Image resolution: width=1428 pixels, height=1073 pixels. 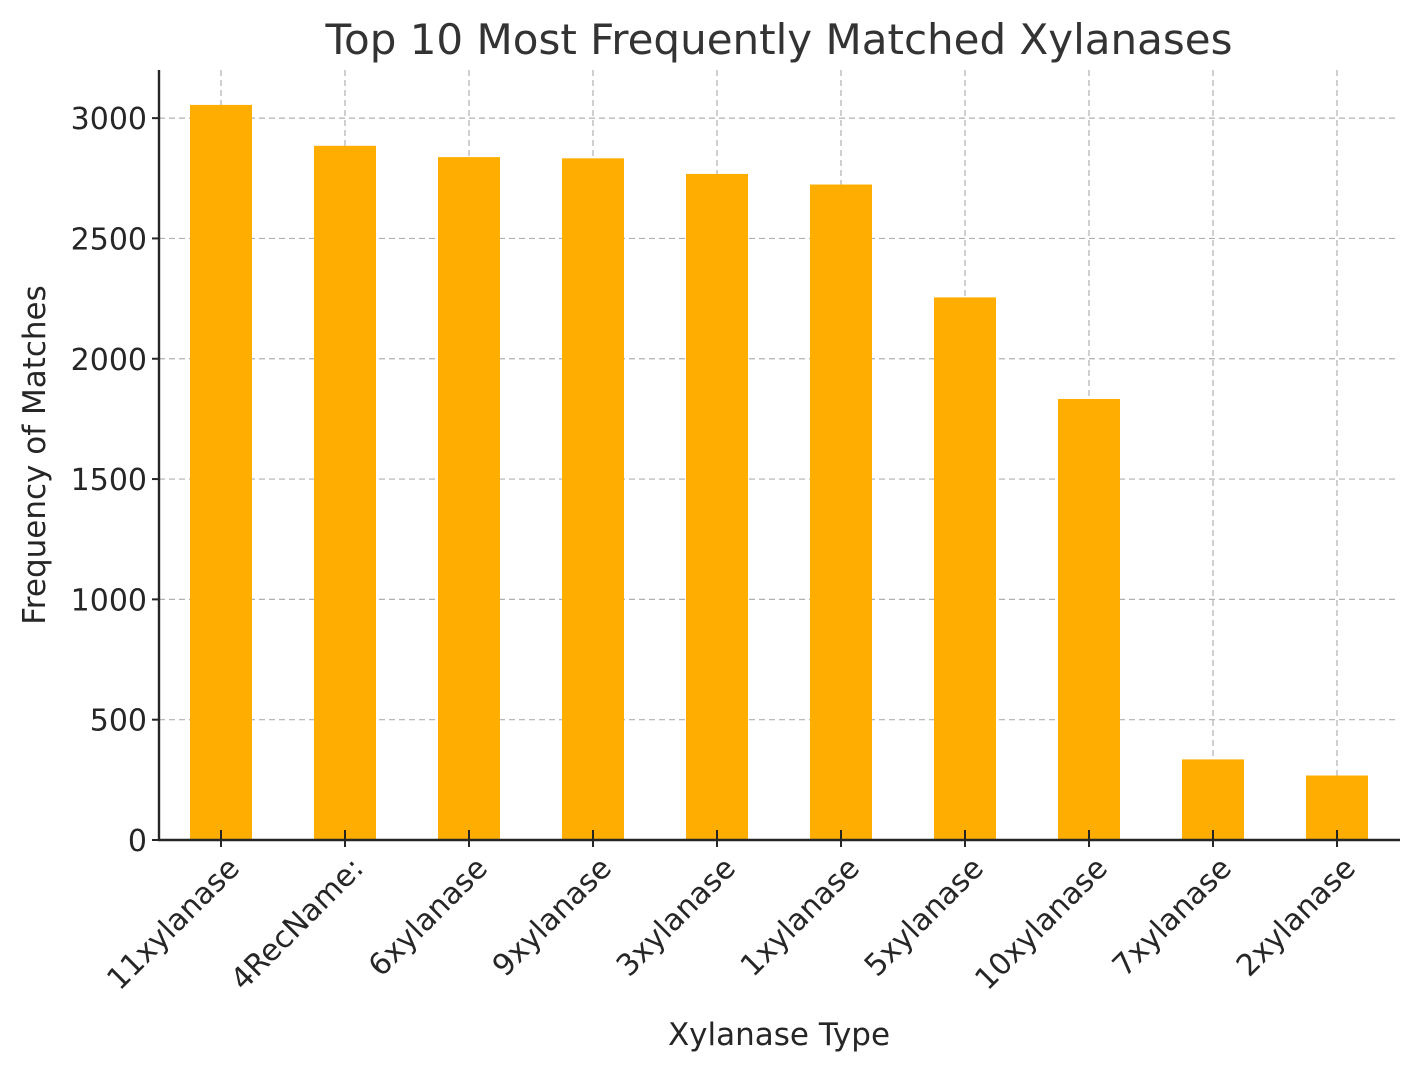 I want to click on y-tick-label: 1000, so click(x=109, y=600).